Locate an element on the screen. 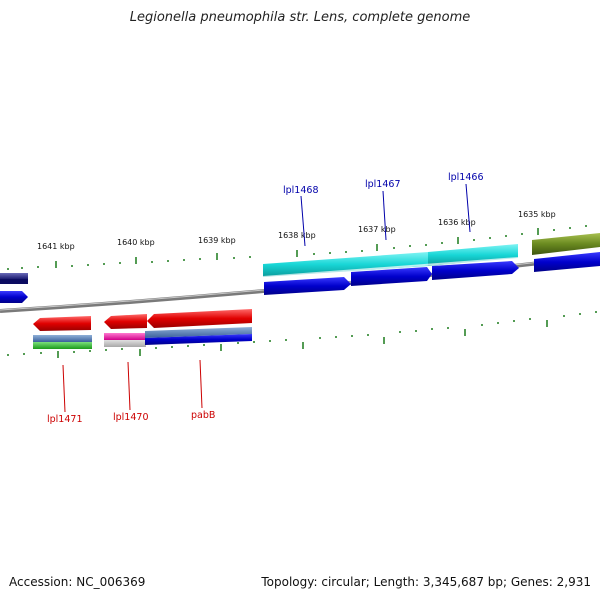 Image resolution: width=600 pixels, height=600 pixels. feature-lpl1470-red is located at coordinates (125, 330).